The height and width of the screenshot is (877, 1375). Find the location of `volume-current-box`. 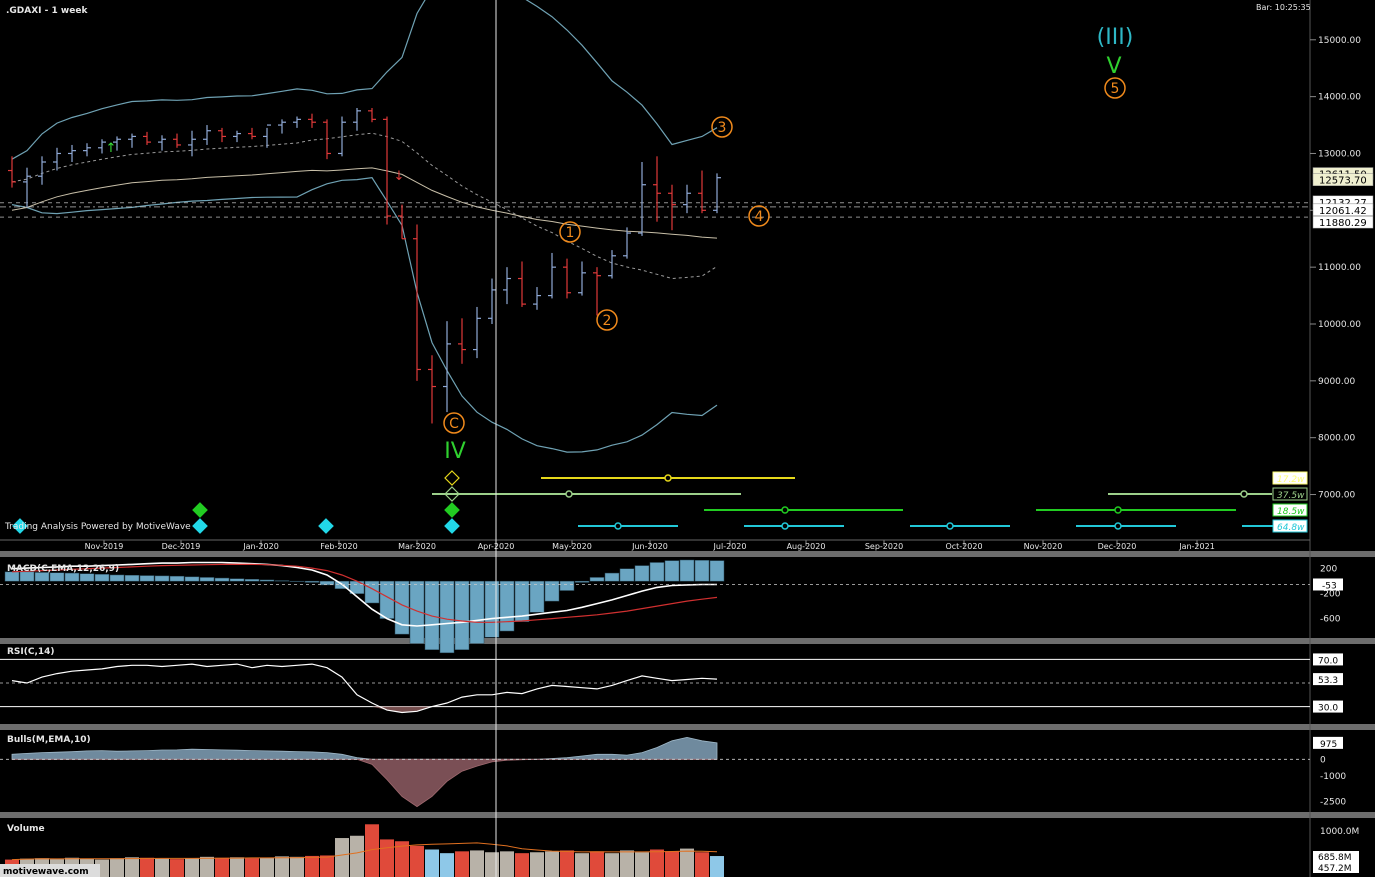

volume-current-box is located at coordinates (1336, 867).